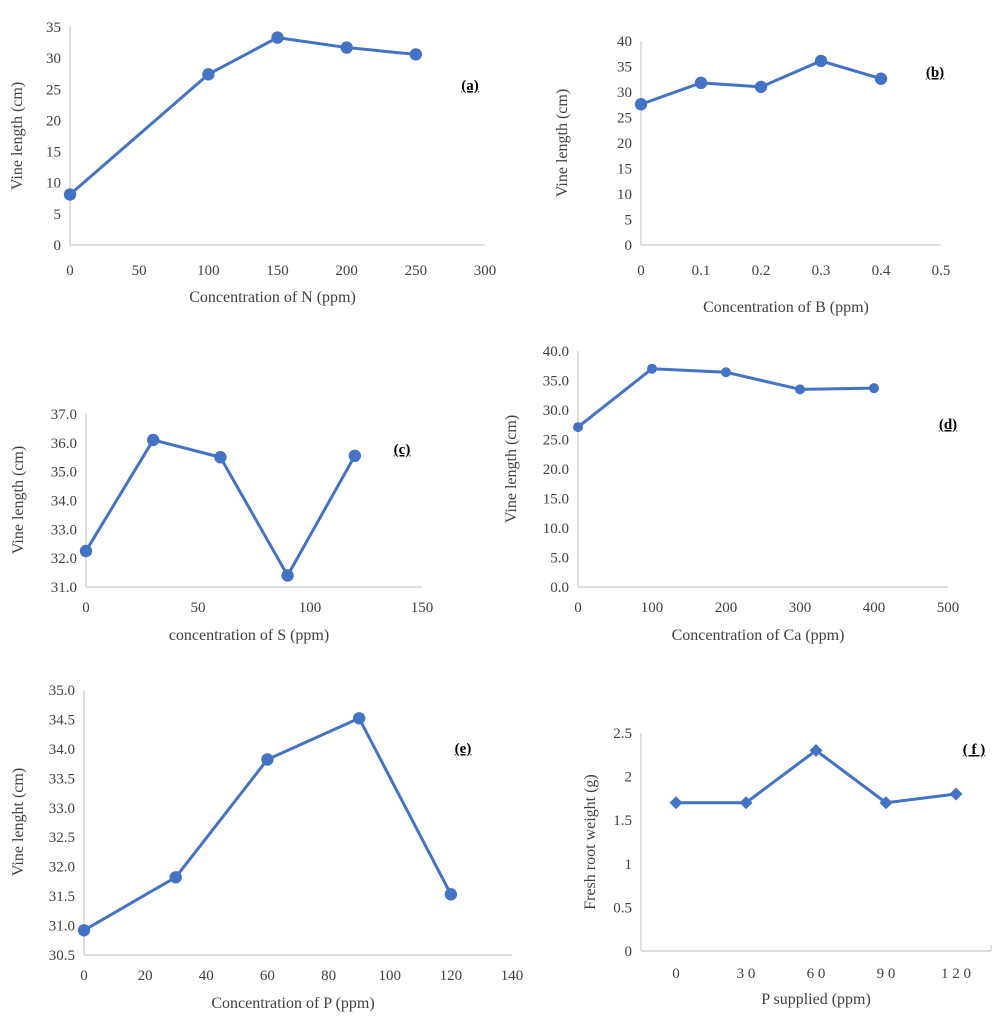 This screenshot has height=1032, width=1000. Describe the element at coordinates (53, 121) in the screenshot. I see `y-tick-label: 20` at that location.